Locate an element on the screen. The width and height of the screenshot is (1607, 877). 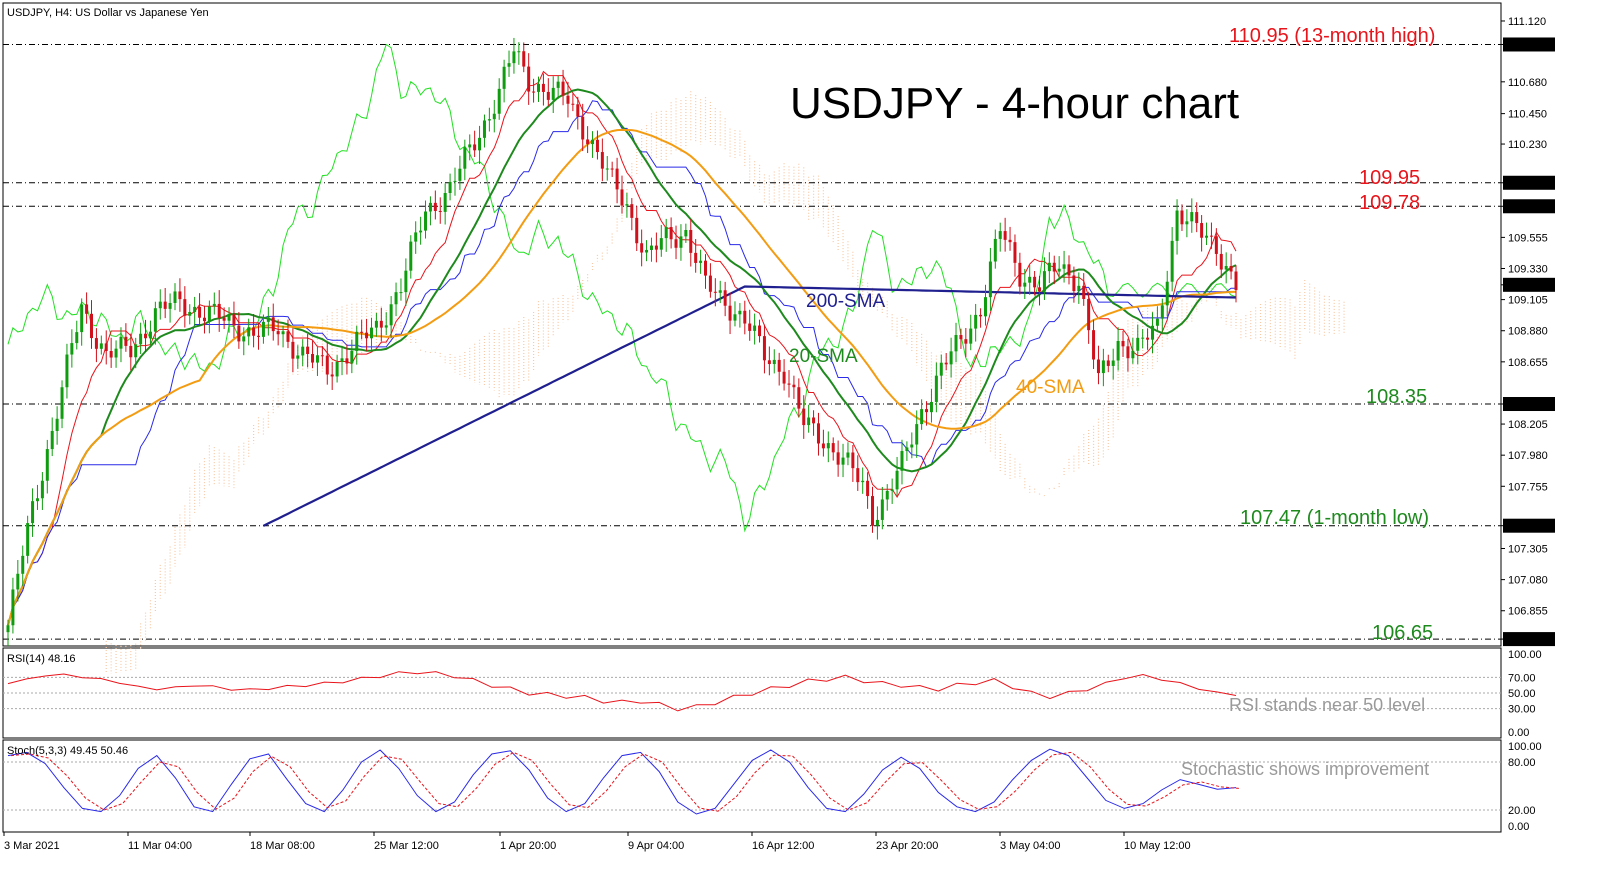
stoch-tick-label: 100.00 is located at coordinates (1525, 747).